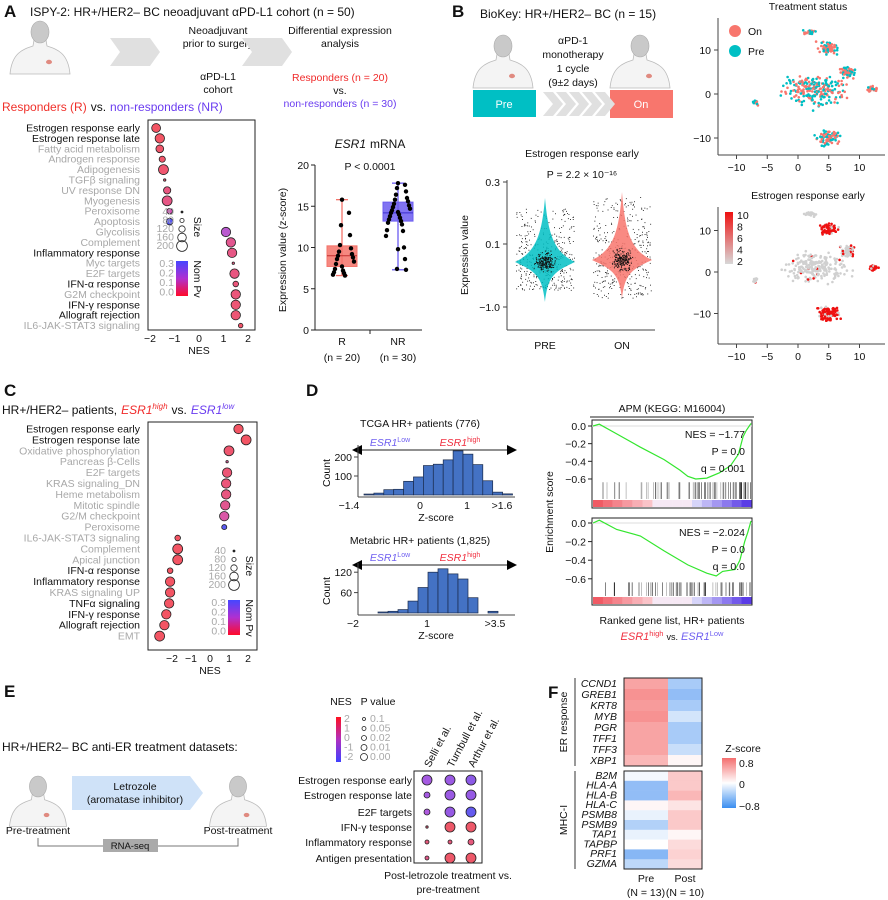  What do you see at coordinates (9, 691) in the screenshot?
I see `panel-label-e: E` at bounding box center [9, 691].